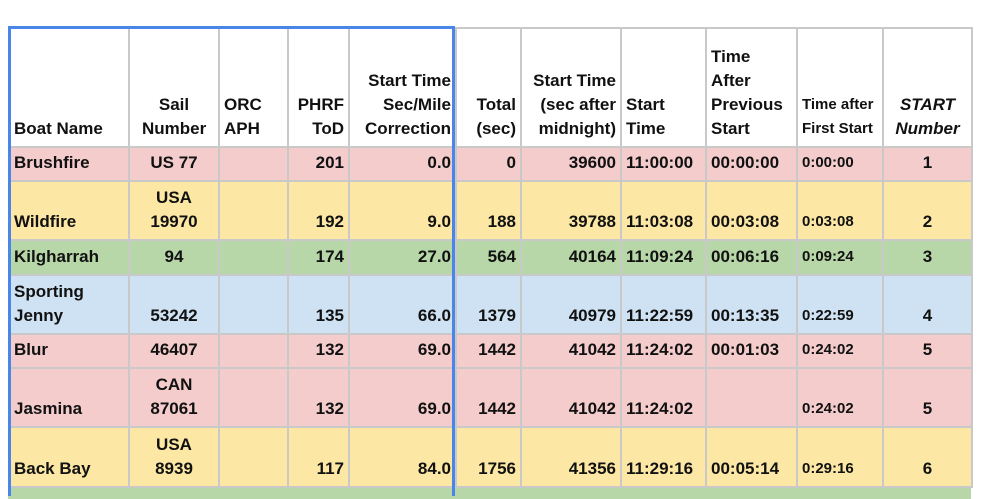 The image size is (999, 499). What do you see at coordinates (571, 87) in the screenshot?
I see `column-header: Start Time (sec after midnight)` at bounding box center [571, 87].